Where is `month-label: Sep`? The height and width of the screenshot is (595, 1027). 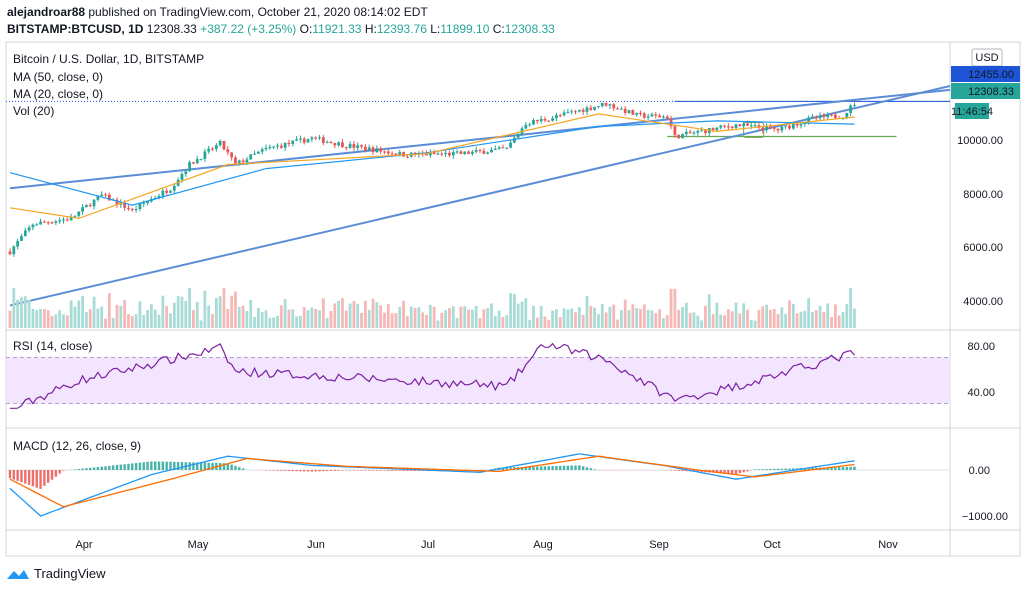 month-label: Sep is located at coordinates (659, 545).